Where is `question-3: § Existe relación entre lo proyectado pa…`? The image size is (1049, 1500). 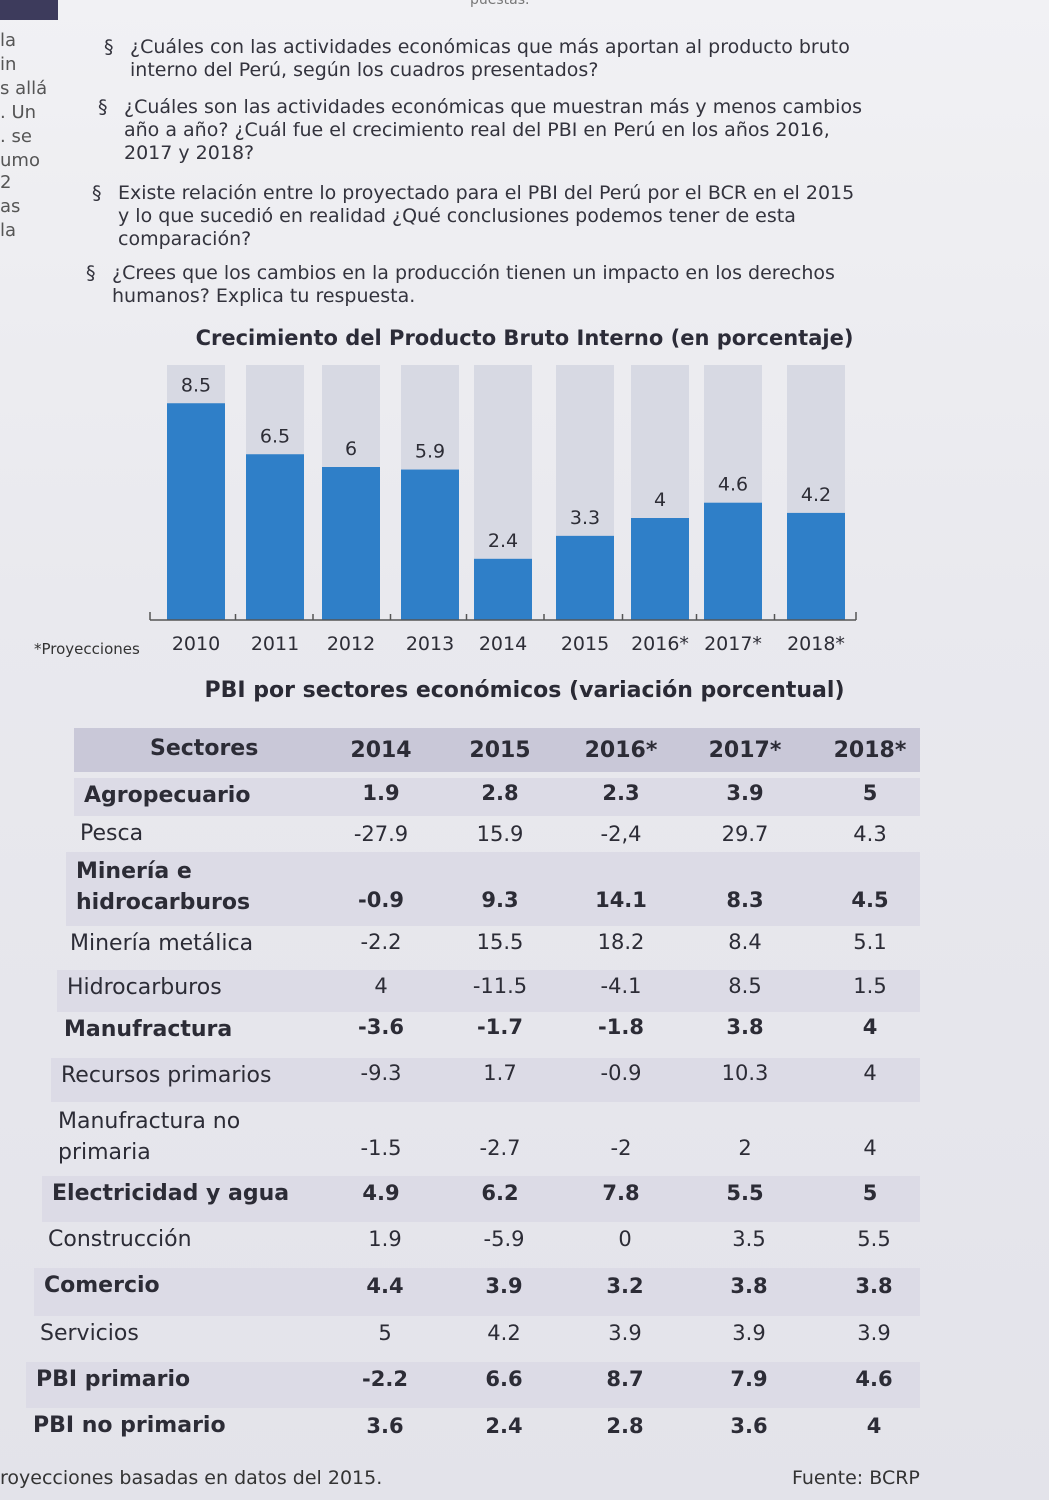
question-3: § Existe relación entre lo proyectado pa… is located at coordinates (473, 216).